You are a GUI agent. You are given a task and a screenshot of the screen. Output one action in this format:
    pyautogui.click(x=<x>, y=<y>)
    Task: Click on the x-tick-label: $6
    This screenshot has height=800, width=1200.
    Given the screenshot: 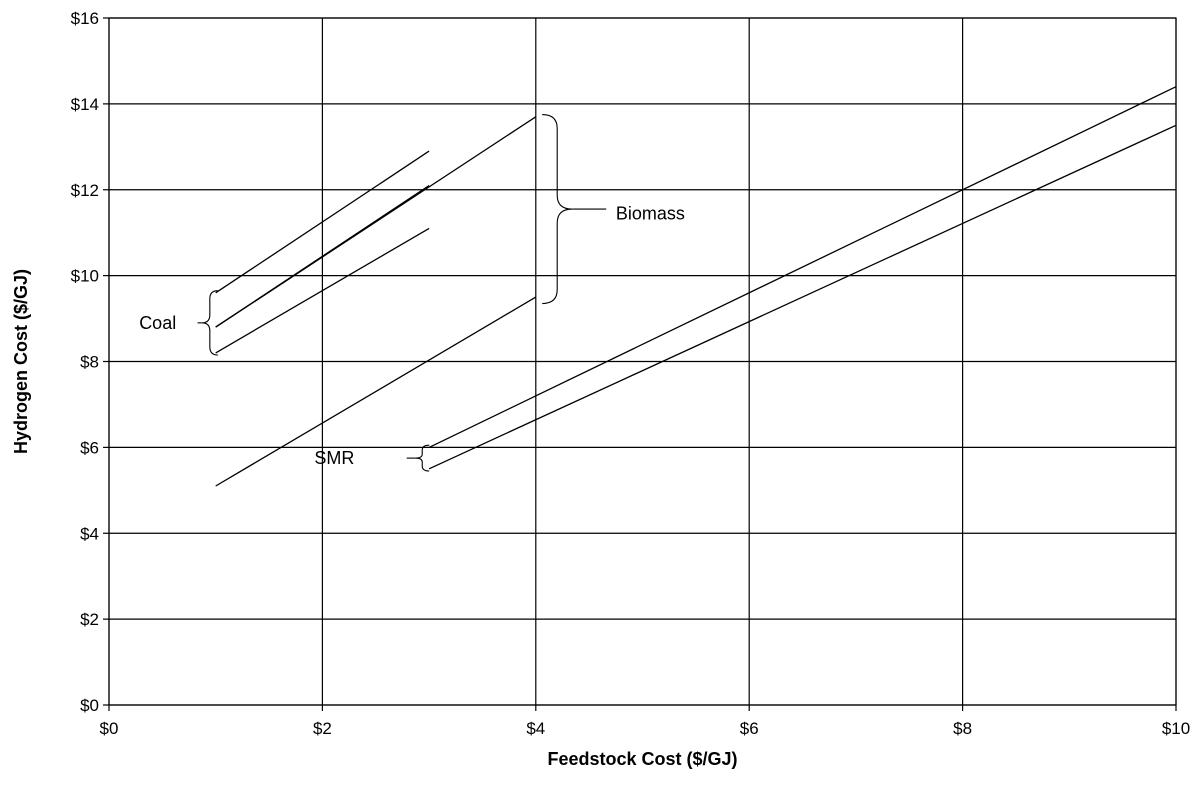 What is the action you would take?
    pyautogui.click(x=749, y=728)
    